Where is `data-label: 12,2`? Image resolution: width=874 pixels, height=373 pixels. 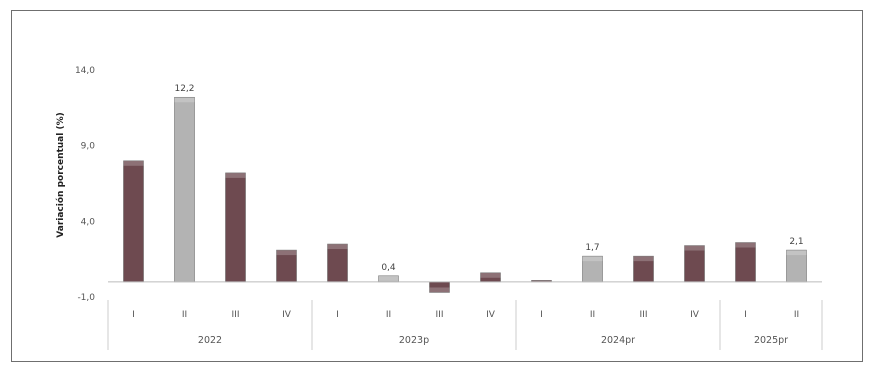
data-label: 12,2 is located at coordinates (184, 89).